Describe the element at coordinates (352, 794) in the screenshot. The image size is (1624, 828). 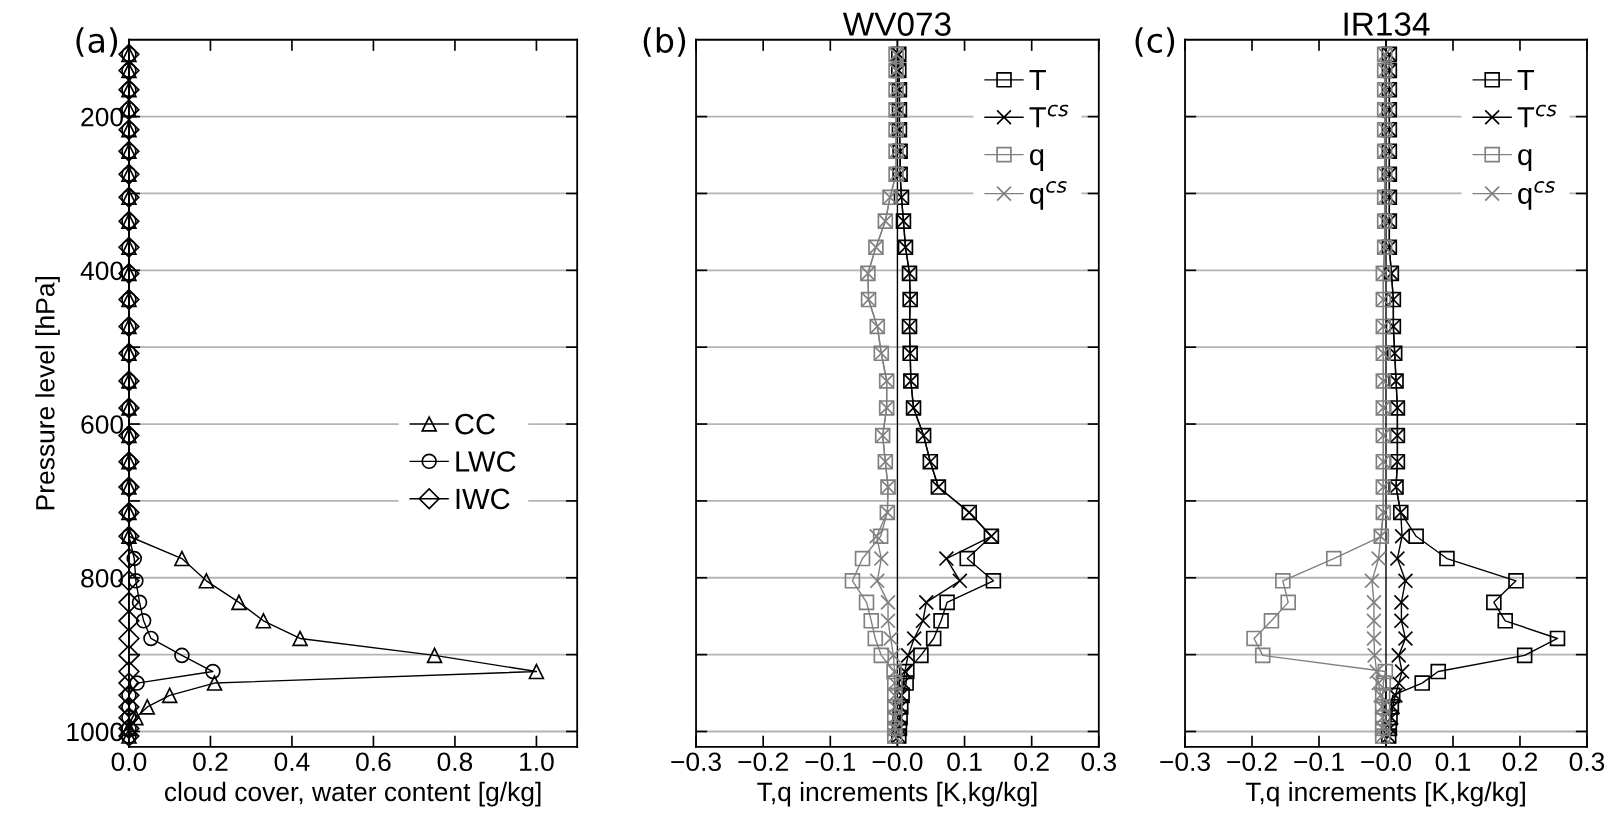
I see `x-axis-title: cloud cover, water content [g/kg]` at that location.